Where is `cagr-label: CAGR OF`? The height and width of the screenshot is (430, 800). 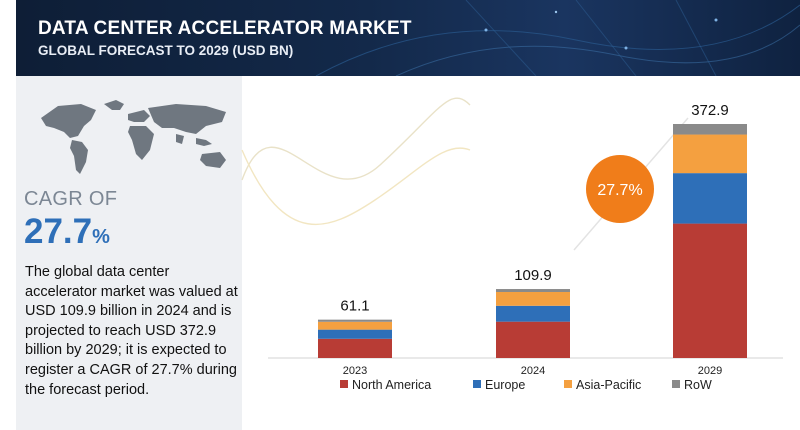 cagr-label: CAGR OF is located at coordinates (71, 199).